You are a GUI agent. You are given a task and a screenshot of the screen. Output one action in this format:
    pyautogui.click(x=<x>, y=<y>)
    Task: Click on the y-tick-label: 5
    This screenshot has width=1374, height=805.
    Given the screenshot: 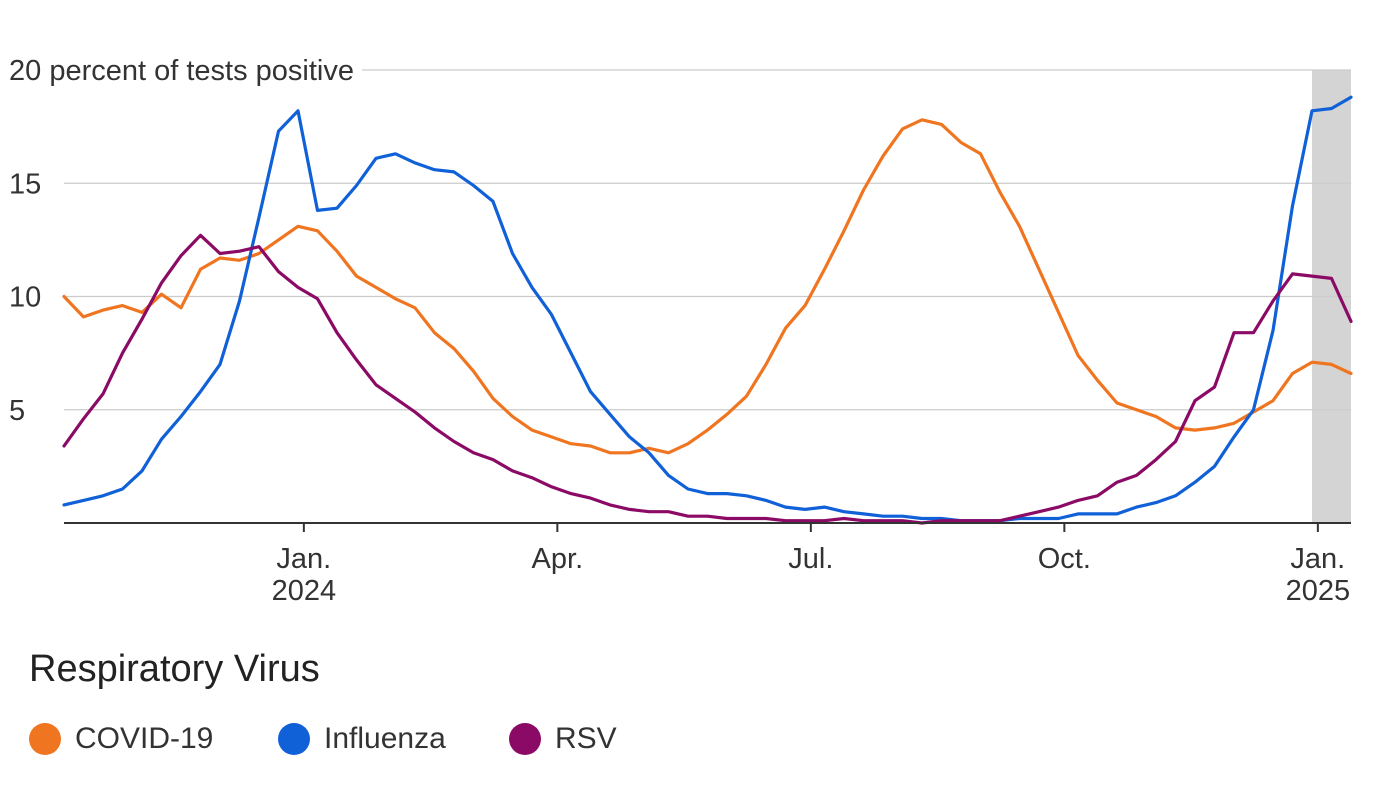 What is the action you would take?
    pyautogui.click(x=17, y=411)
    